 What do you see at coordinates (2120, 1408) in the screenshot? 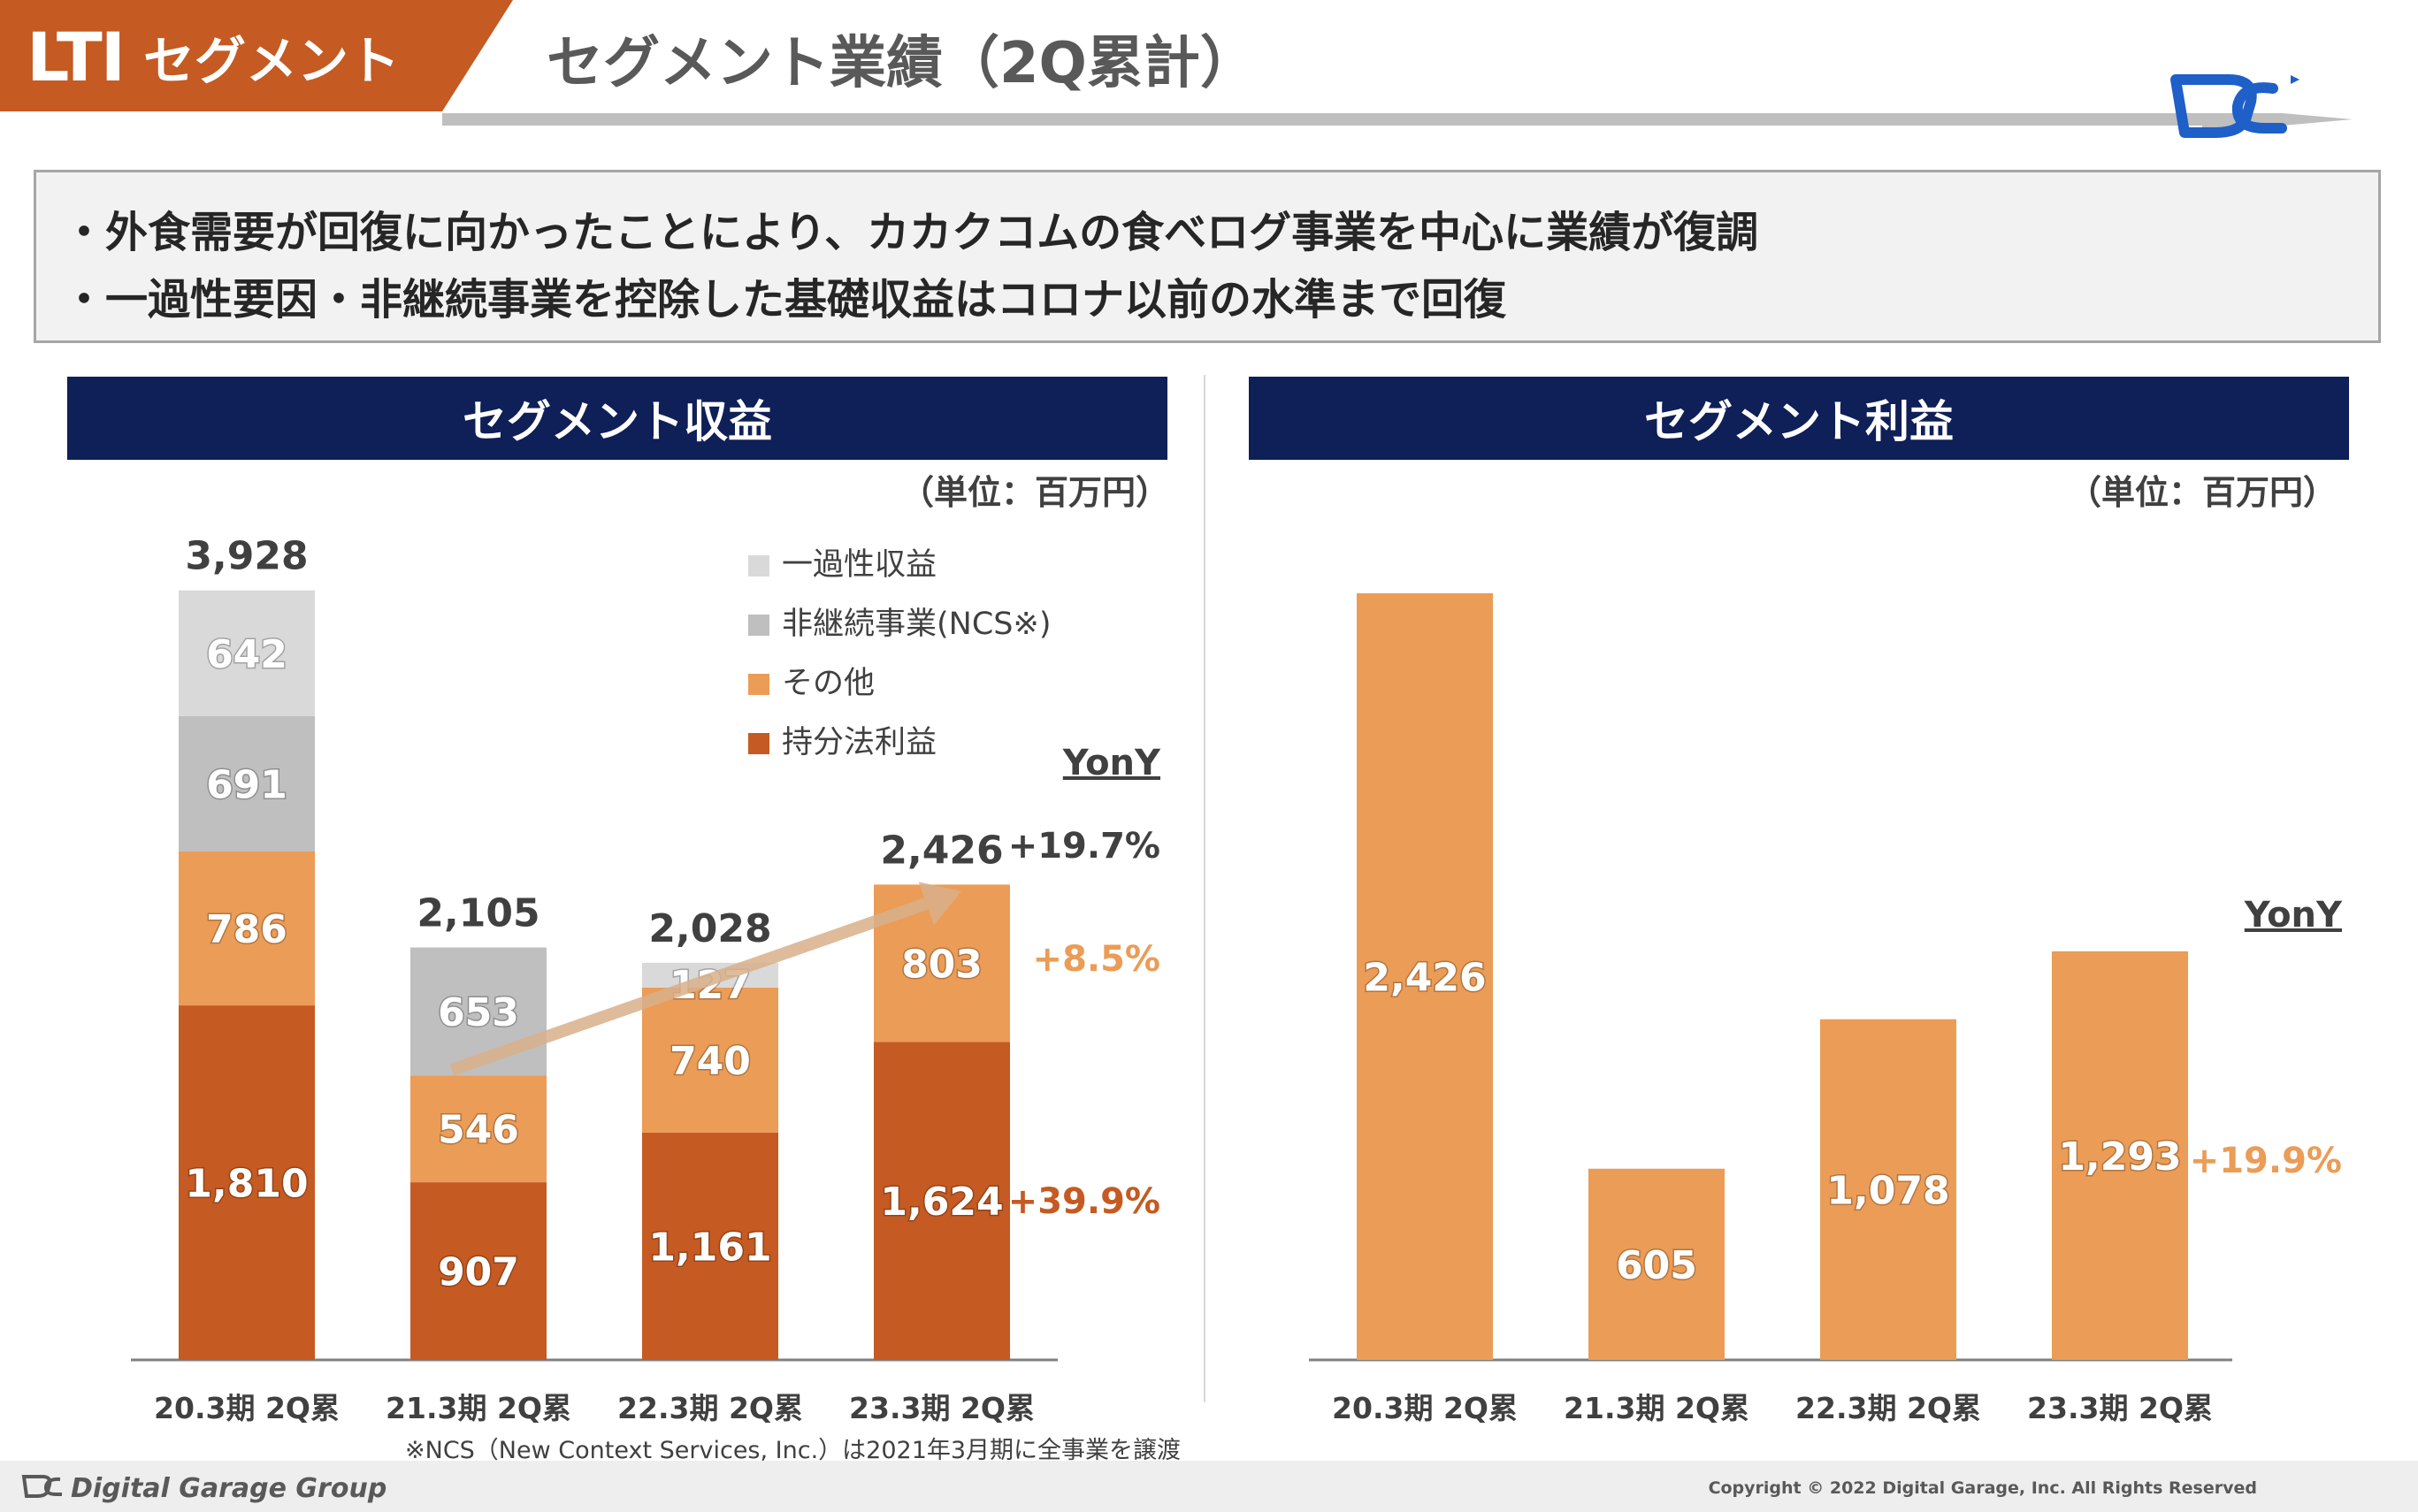
I see `profit-category-label: 23.3期 2Q累` at bounding box center [2120, 1408].